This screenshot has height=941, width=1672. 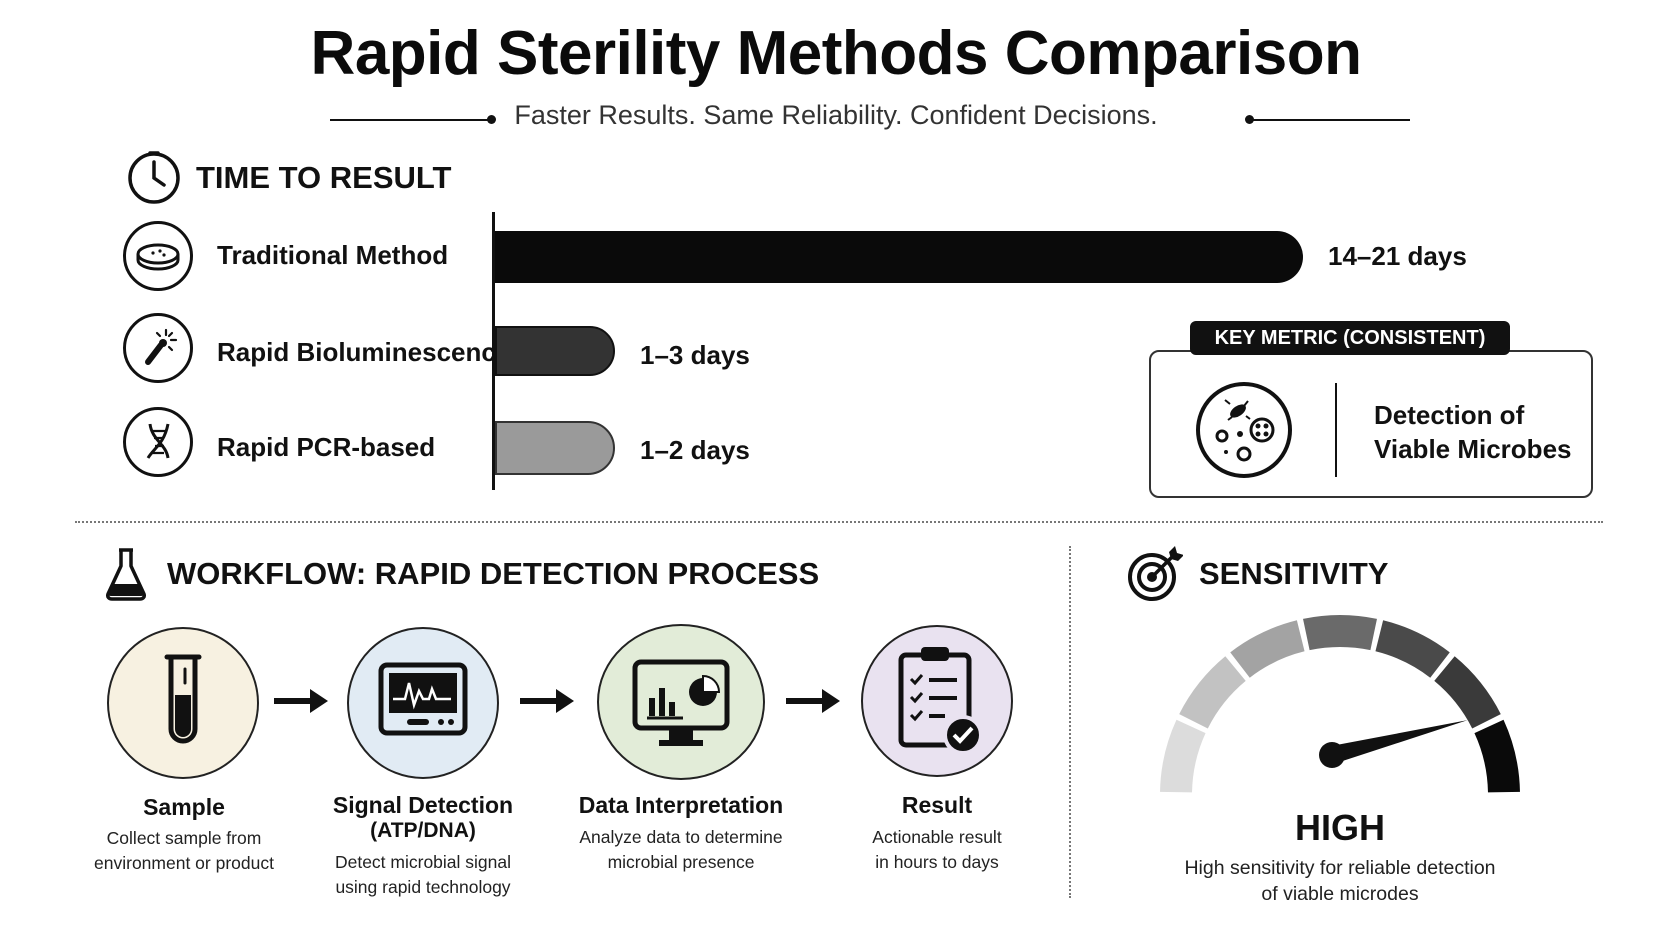 What do you see at coordinates (423, 862) in the screenshot?
I see `step-desc-line: Detect microbial signal` at bounding box center [423, 862].